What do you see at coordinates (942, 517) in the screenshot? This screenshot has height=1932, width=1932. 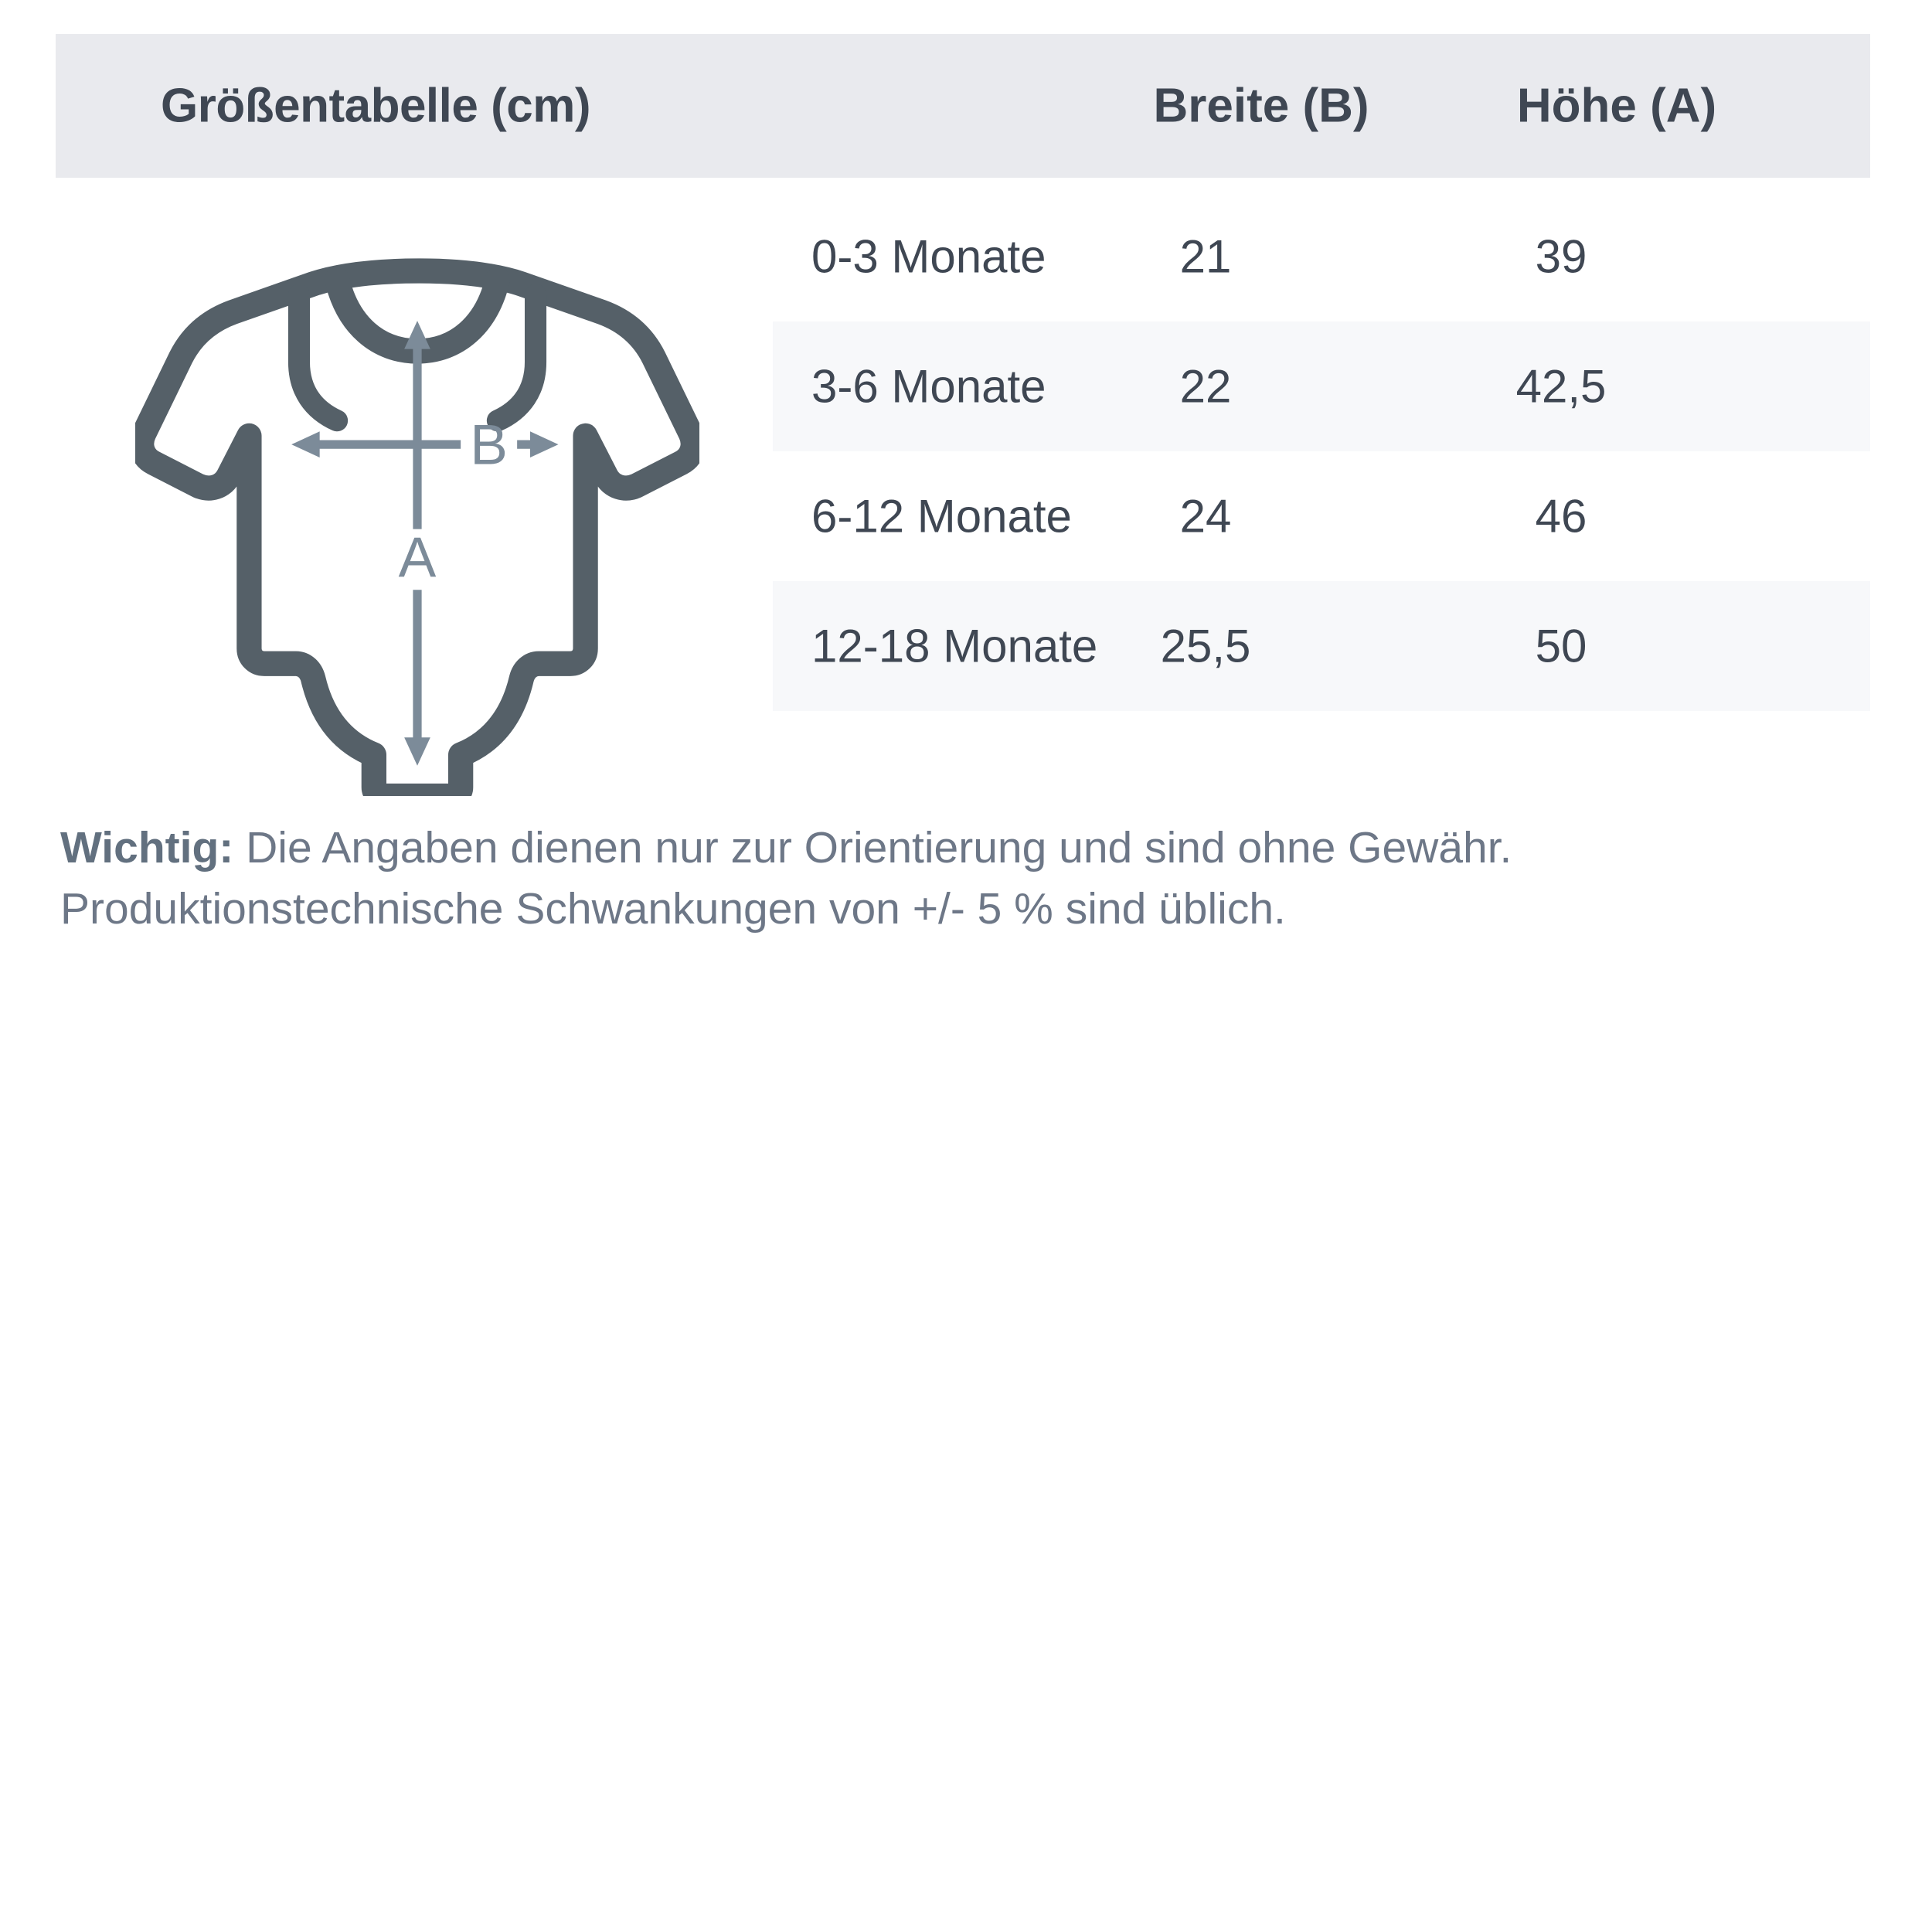 I see `row-size-label: 6-12 Monate` at bounding box center [942, 517].